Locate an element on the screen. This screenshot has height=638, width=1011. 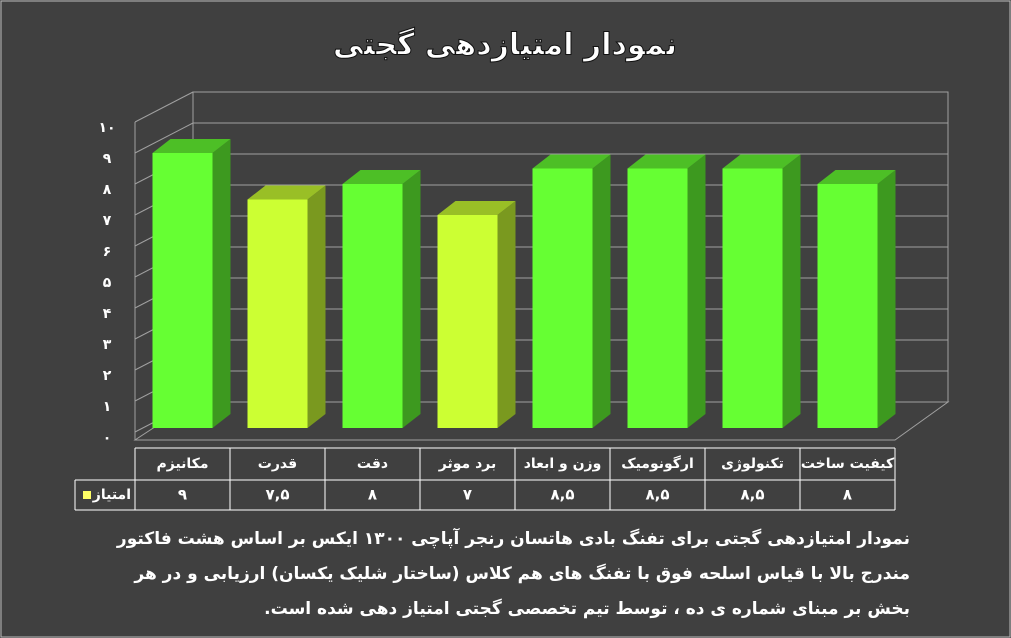
y-tick-label: ۰ is located at coordinates (107, 438).